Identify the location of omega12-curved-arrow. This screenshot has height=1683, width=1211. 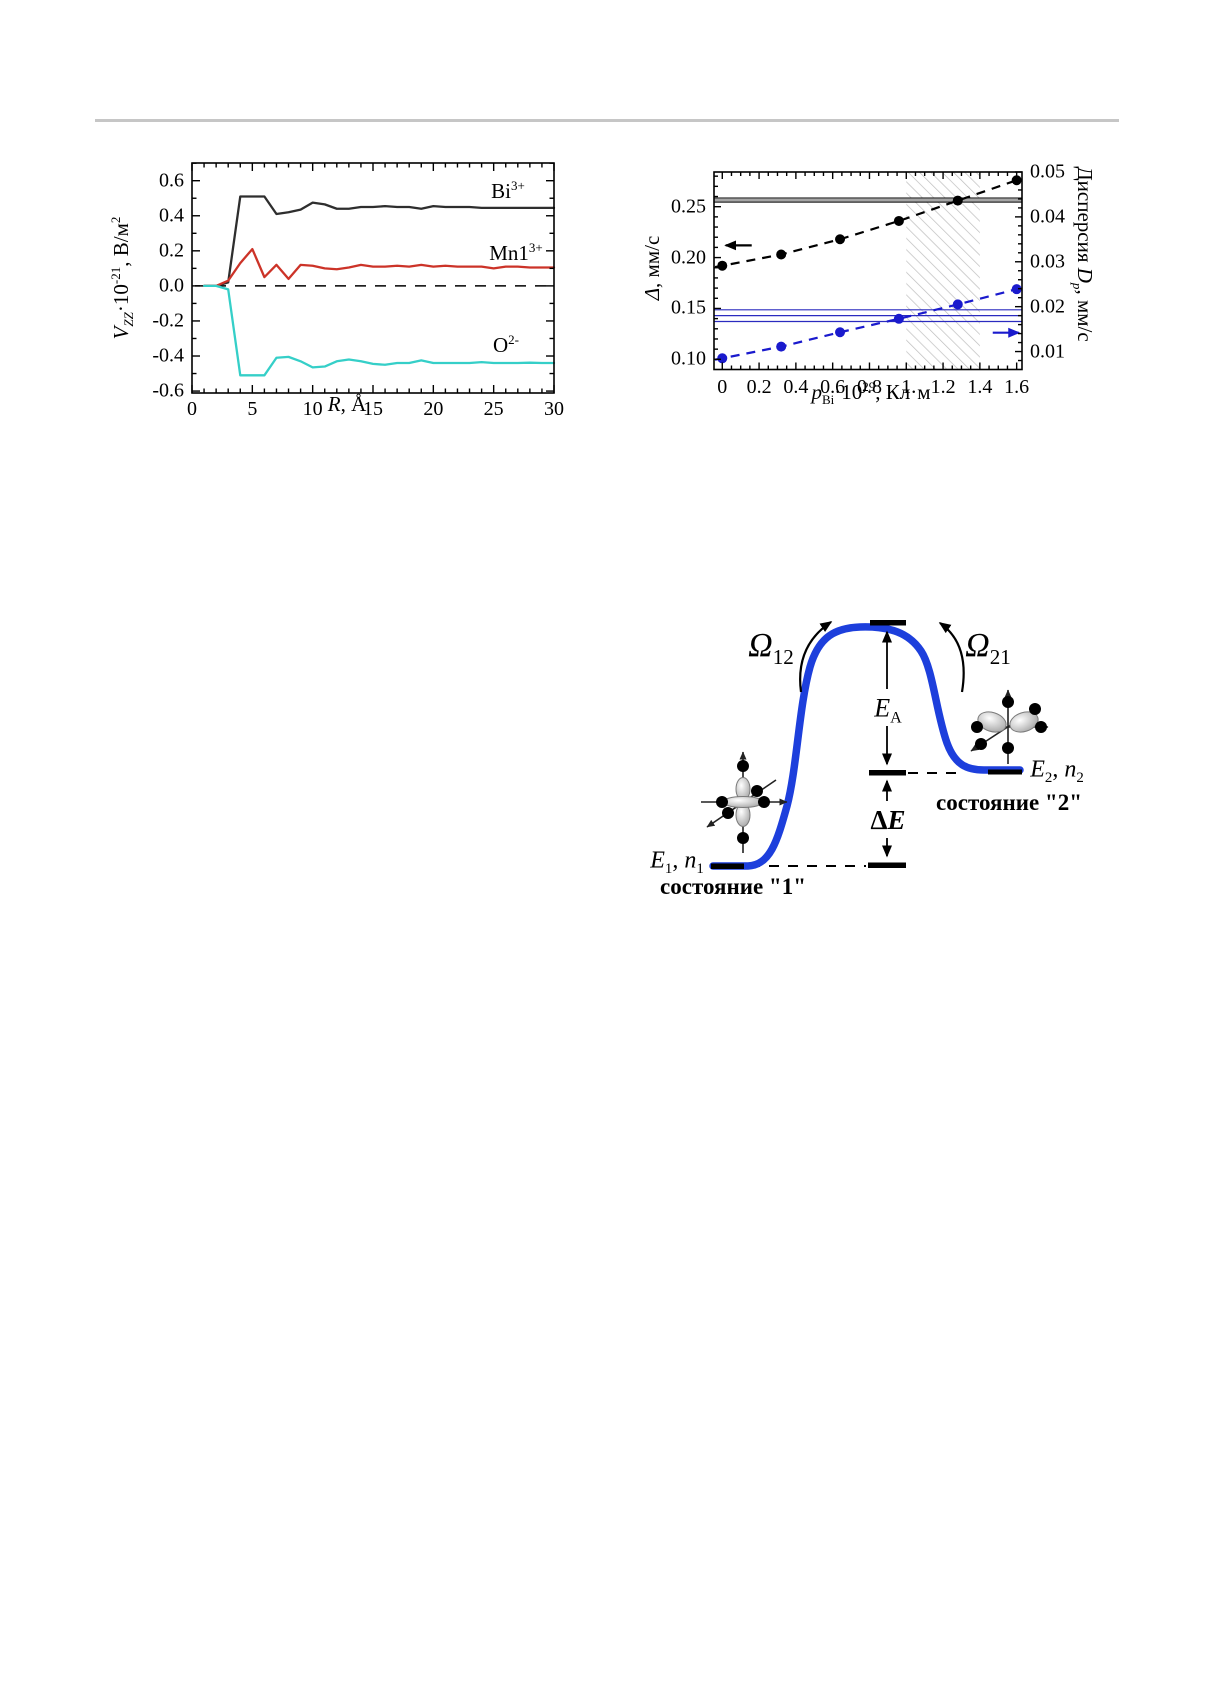
(816, 657).